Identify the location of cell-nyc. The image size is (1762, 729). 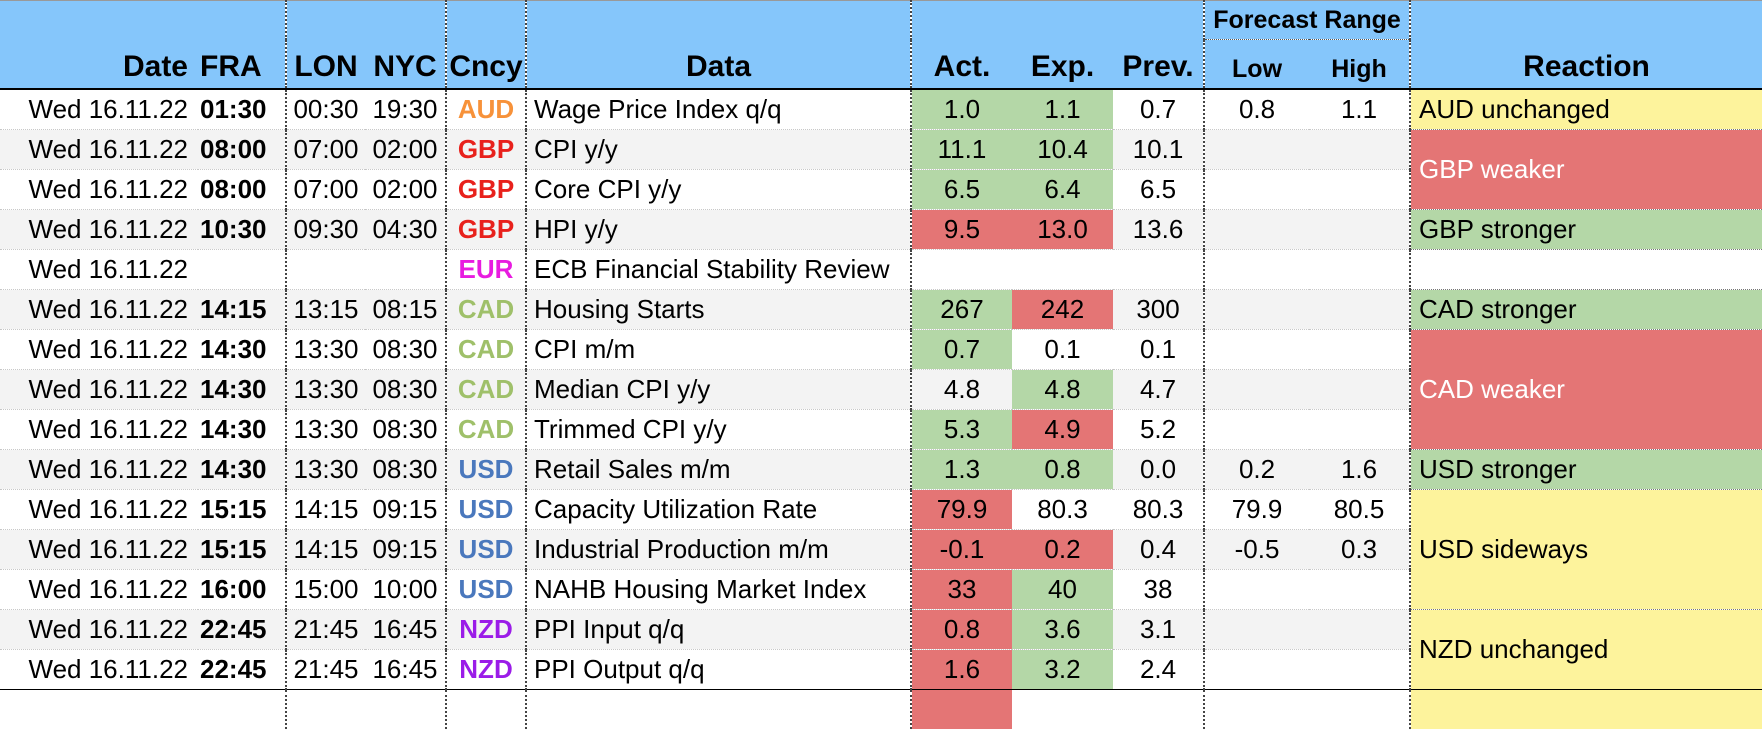
(406, 269).